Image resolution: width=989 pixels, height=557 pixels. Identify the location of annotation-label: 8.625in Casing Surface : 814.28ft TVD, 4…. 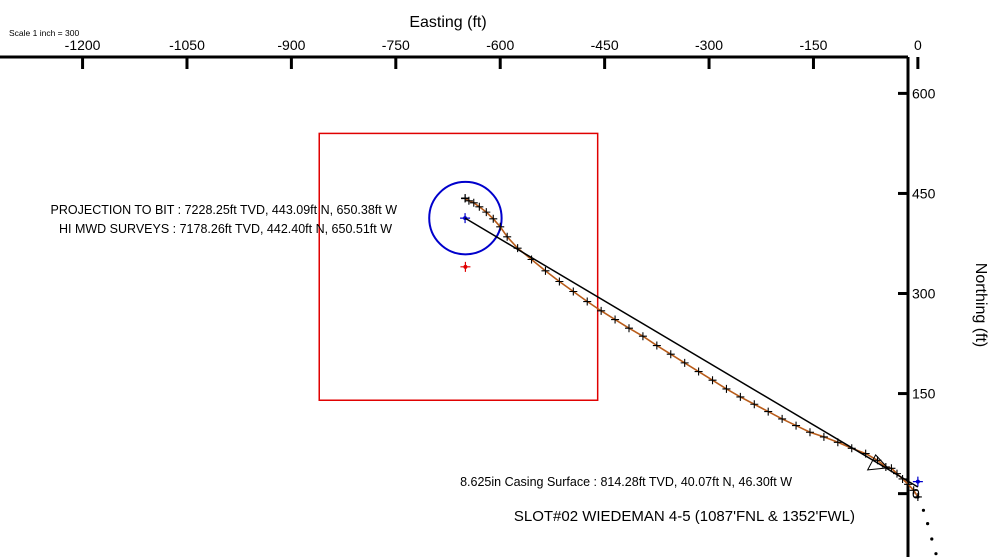
(626, 482).